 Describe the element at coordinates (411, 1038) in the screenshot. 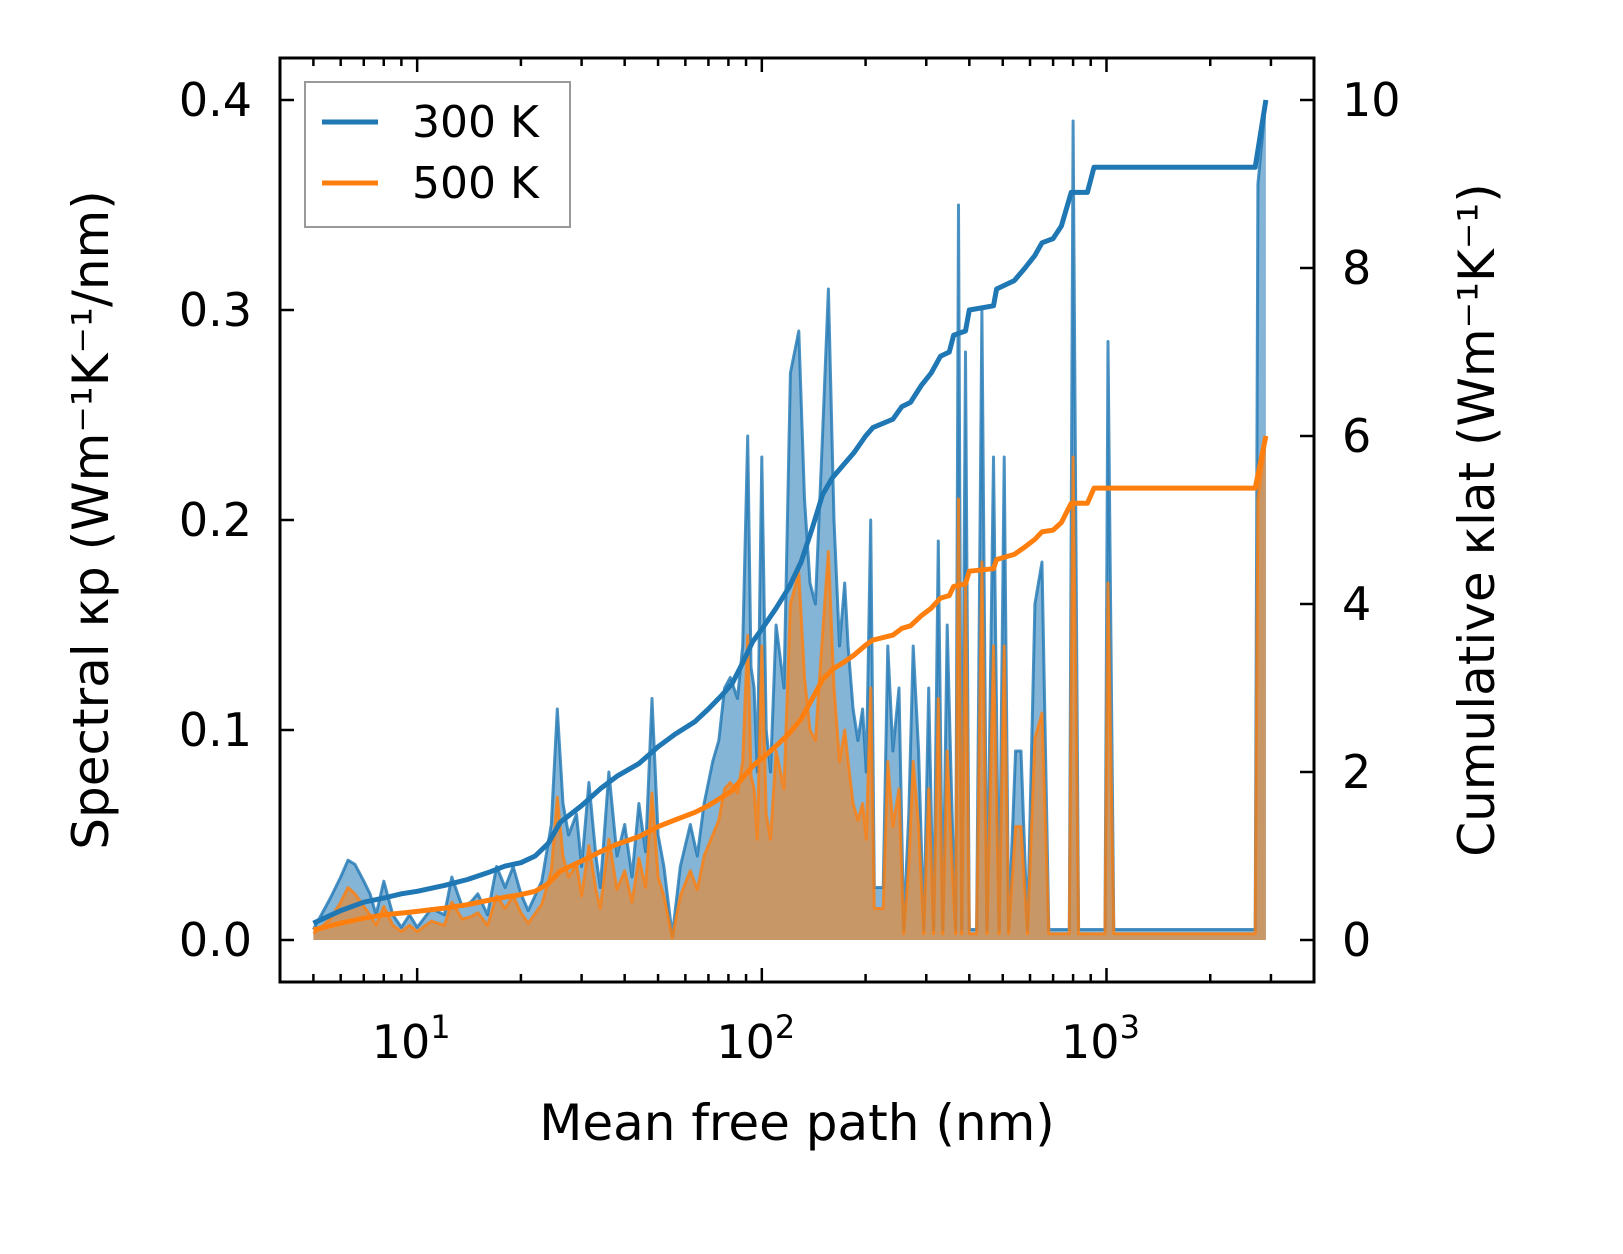

I see `x-tick-label: 10¹` at that location.